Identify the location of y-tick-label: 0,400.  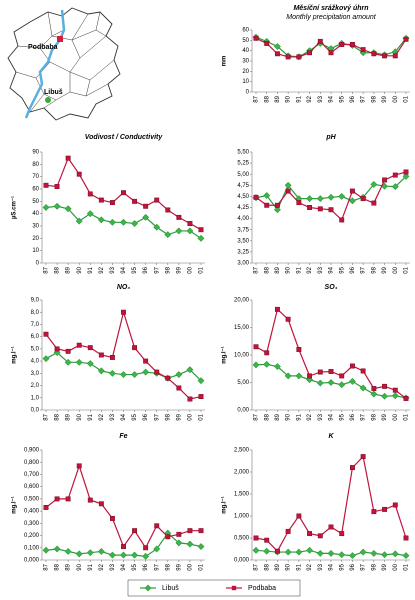
(32, 512).